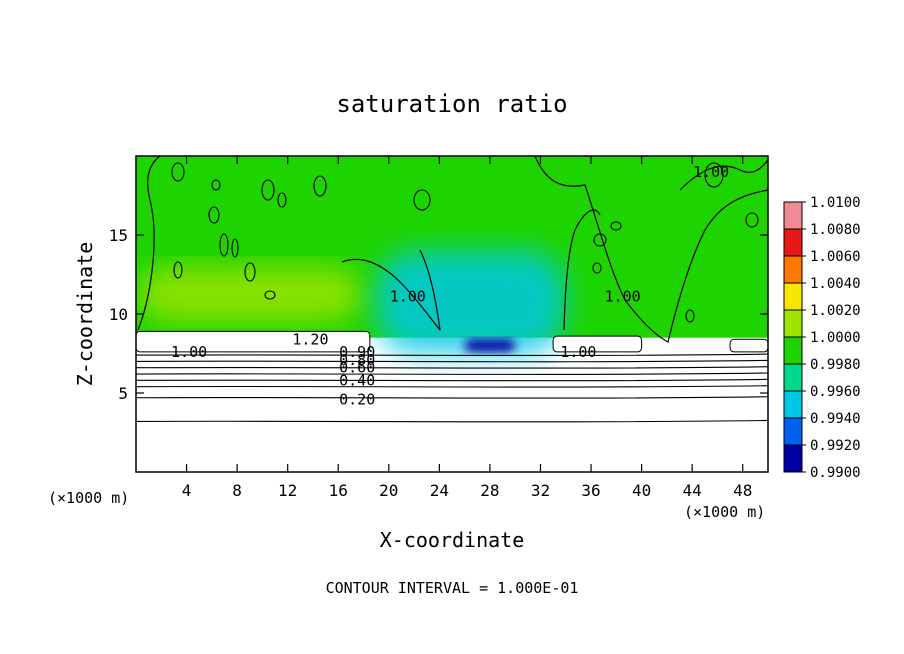 The height and width of the screenshot is (654, 904). Describe the element at coordinates (835, 338) in the screenshot. I see `colorbar-label: 1.0000` at that location.